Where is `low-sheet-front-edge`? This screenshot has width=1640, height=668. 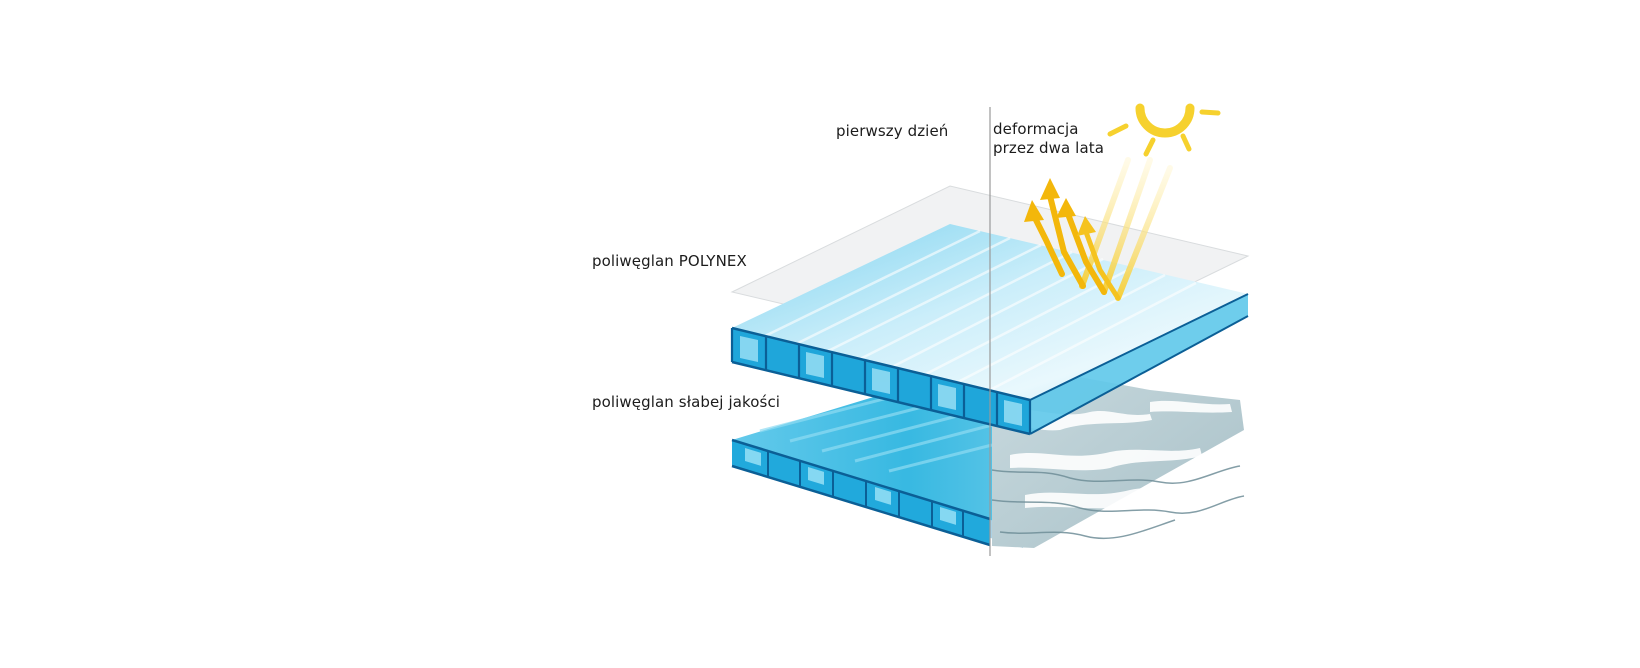 low-sheet-front-edge is located at coordinates (861, 492).